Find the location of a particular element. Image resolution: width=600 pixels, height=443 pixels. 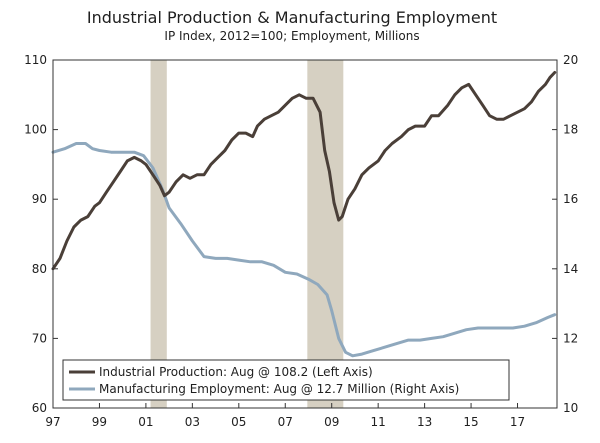

y-right-tick-label-1: 12 is located at coordinates (570, 338).